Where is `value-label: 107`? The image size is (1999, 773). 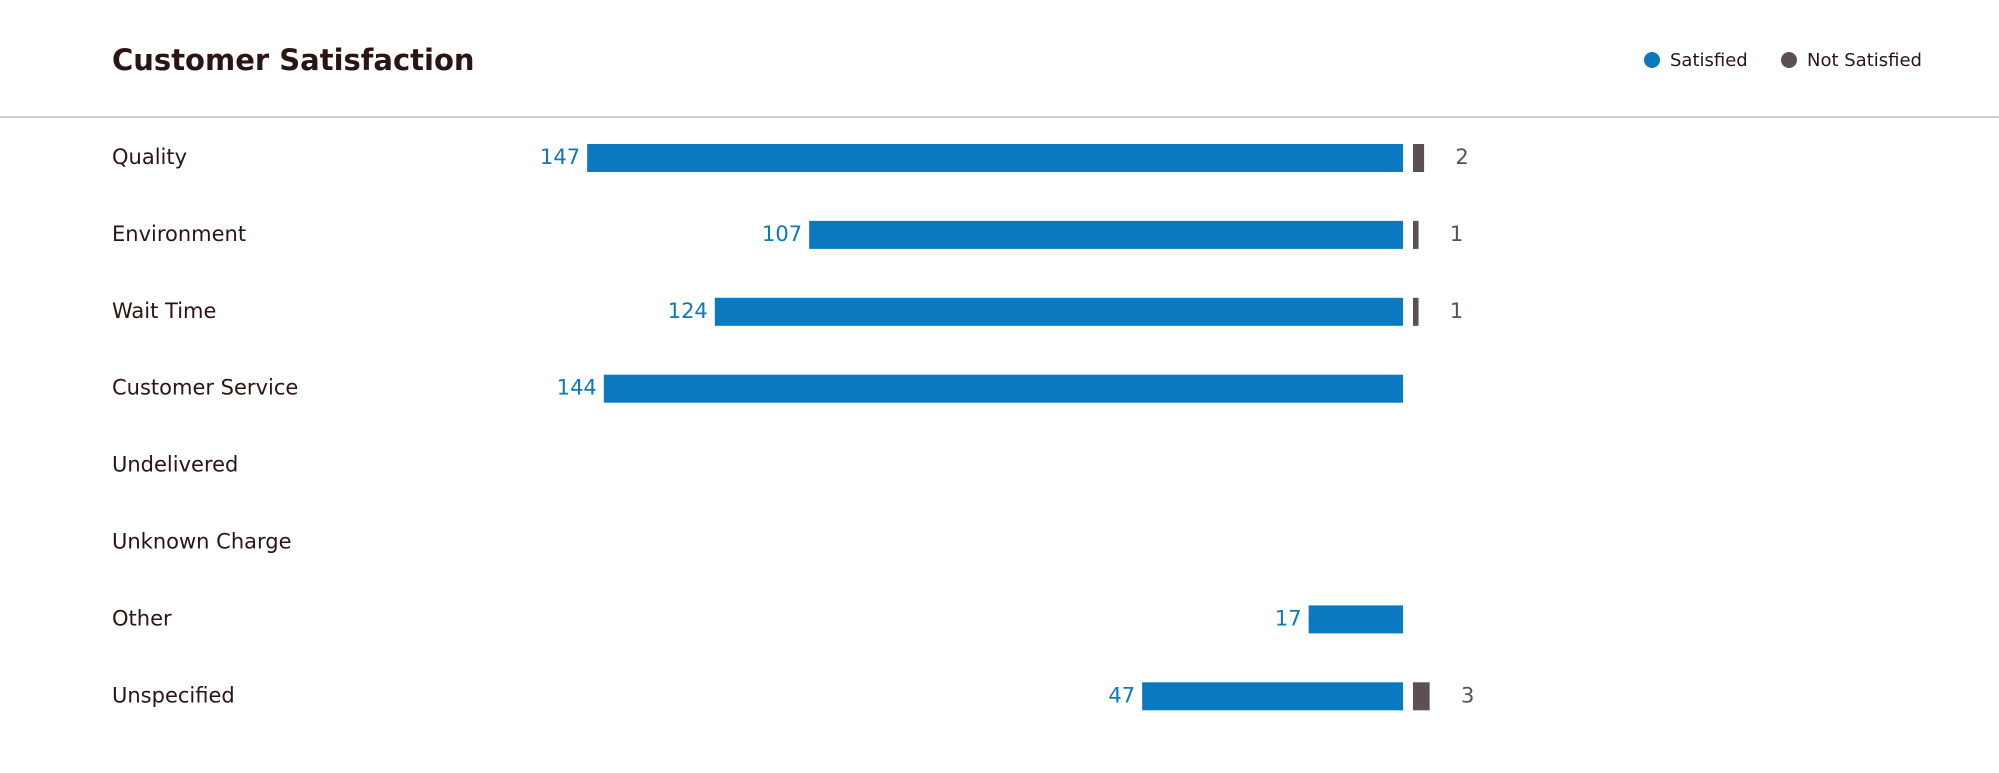 value-label: 107 is located at coordinates (782, 234).